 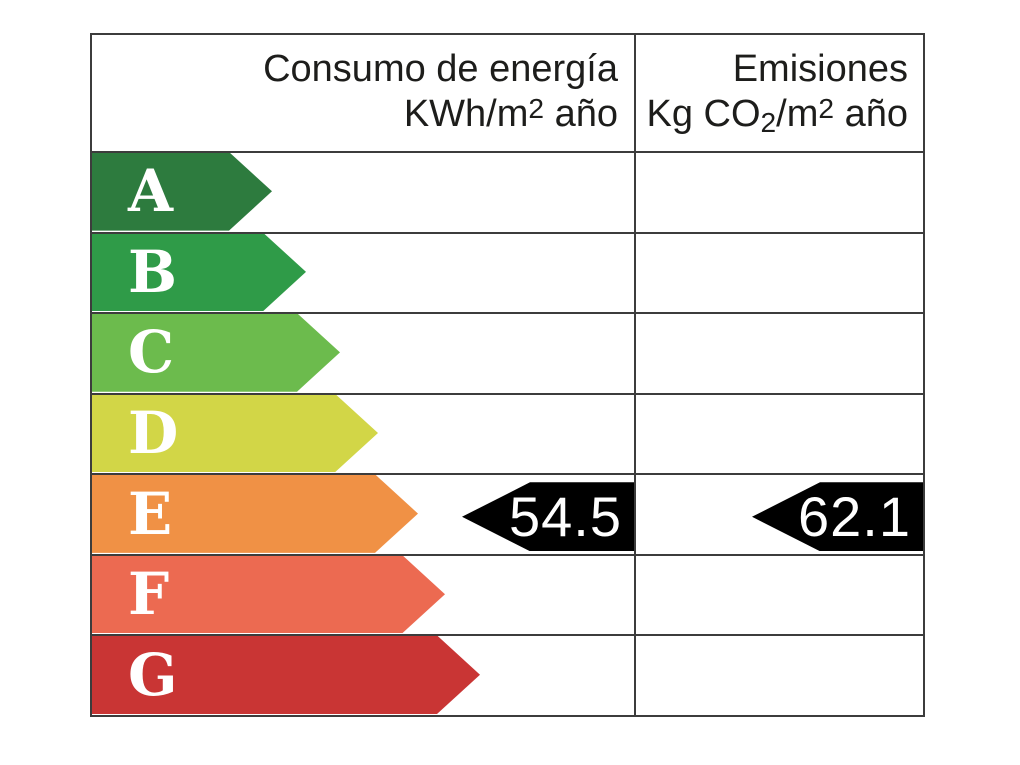 I want to click on rating-row-c: C, so click(x=507, y=352).